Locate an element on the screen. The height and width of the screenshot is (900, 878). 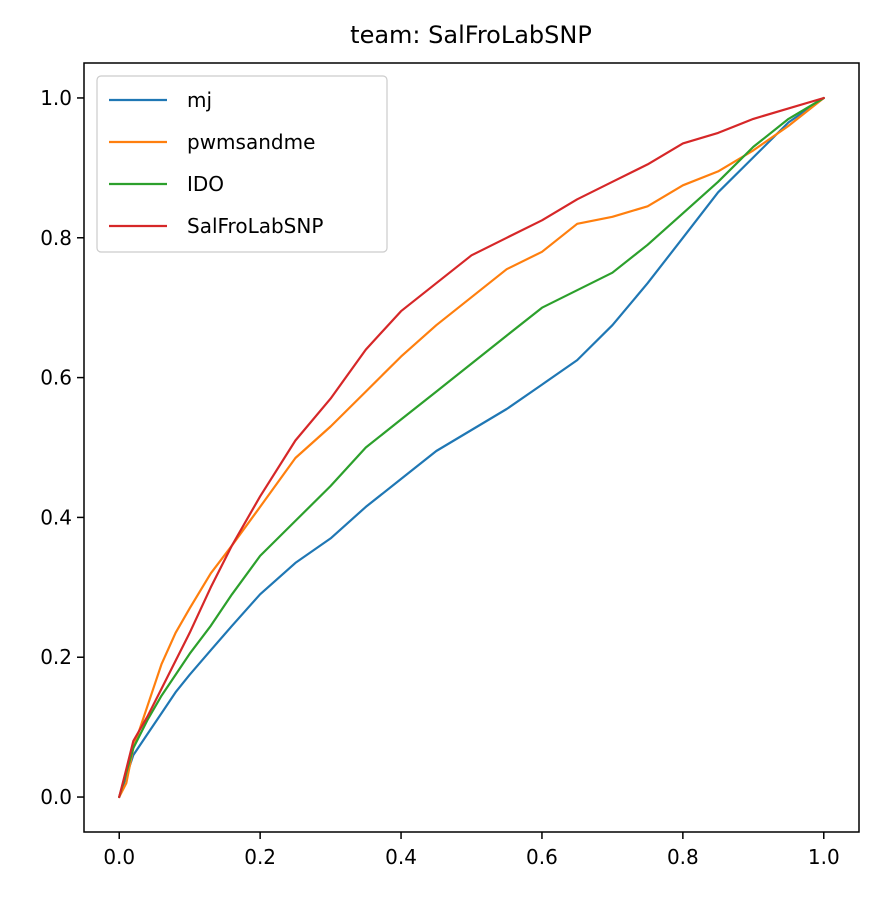
x-tick-label: 0.2 is located at coordinates (260, 857).